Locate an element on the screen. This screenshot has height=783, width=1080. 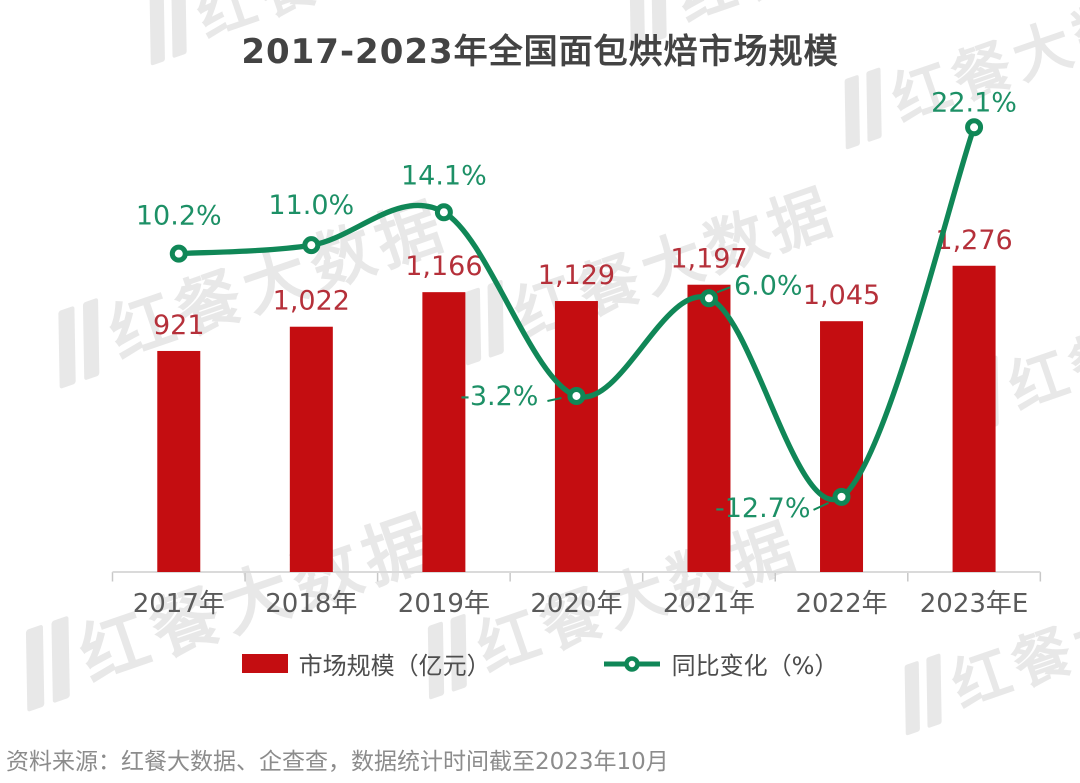
legend-item-bar: 市场规模（亿元） is located at coordinates (366, 663).